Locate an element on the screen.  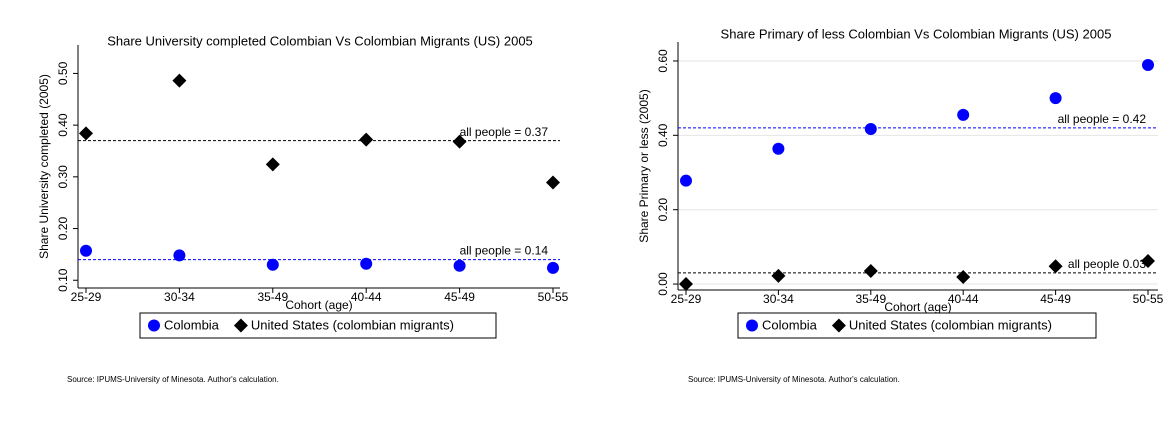
y-tick-label: 0.50 is located at coordinates (63, 73).